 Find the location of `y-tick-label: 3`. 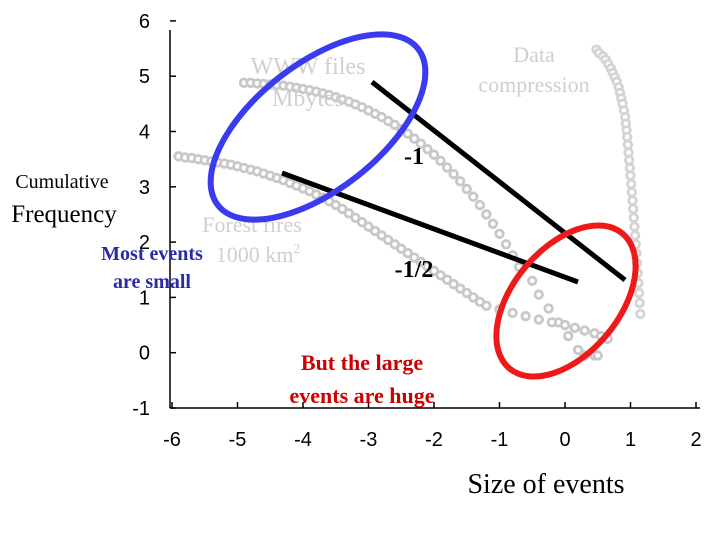

y-tick-label: 3 is located at coordinates (144, 188).